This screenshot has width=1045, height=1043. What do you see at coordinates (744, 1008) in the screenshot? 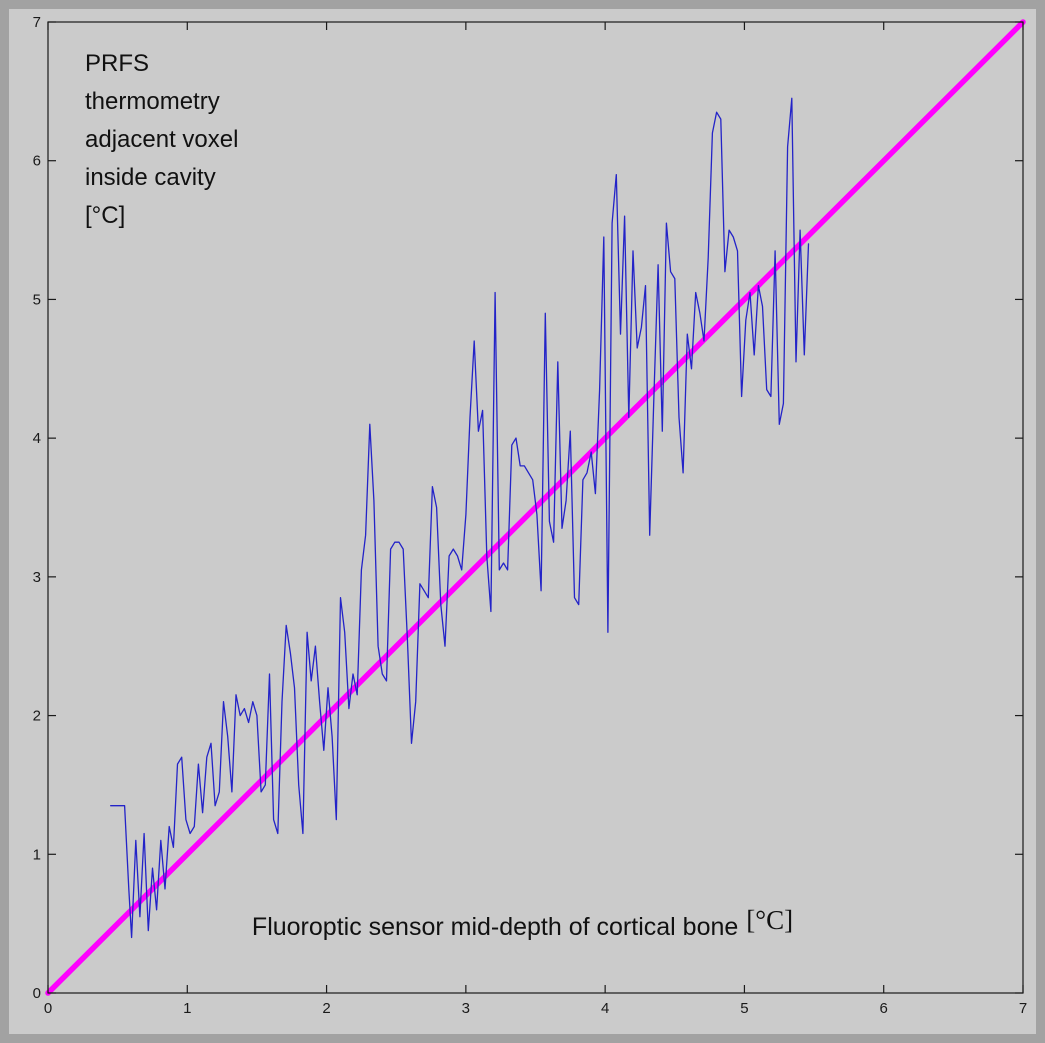
I see `x-tick-label: 5` at bounding box center [744, 1008].